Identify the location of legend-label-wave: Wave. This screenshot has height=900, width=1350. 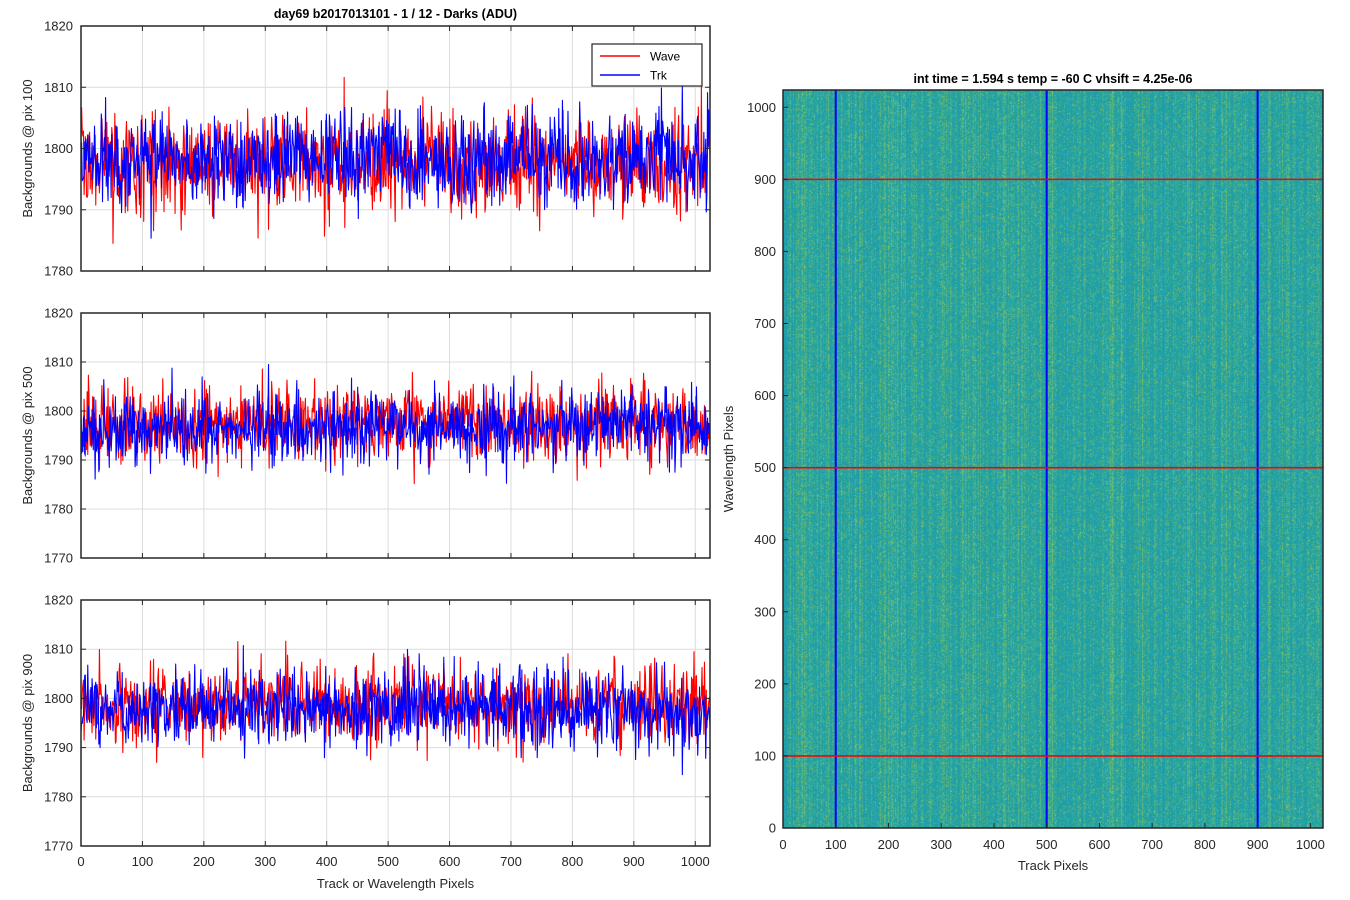
(665, 57).